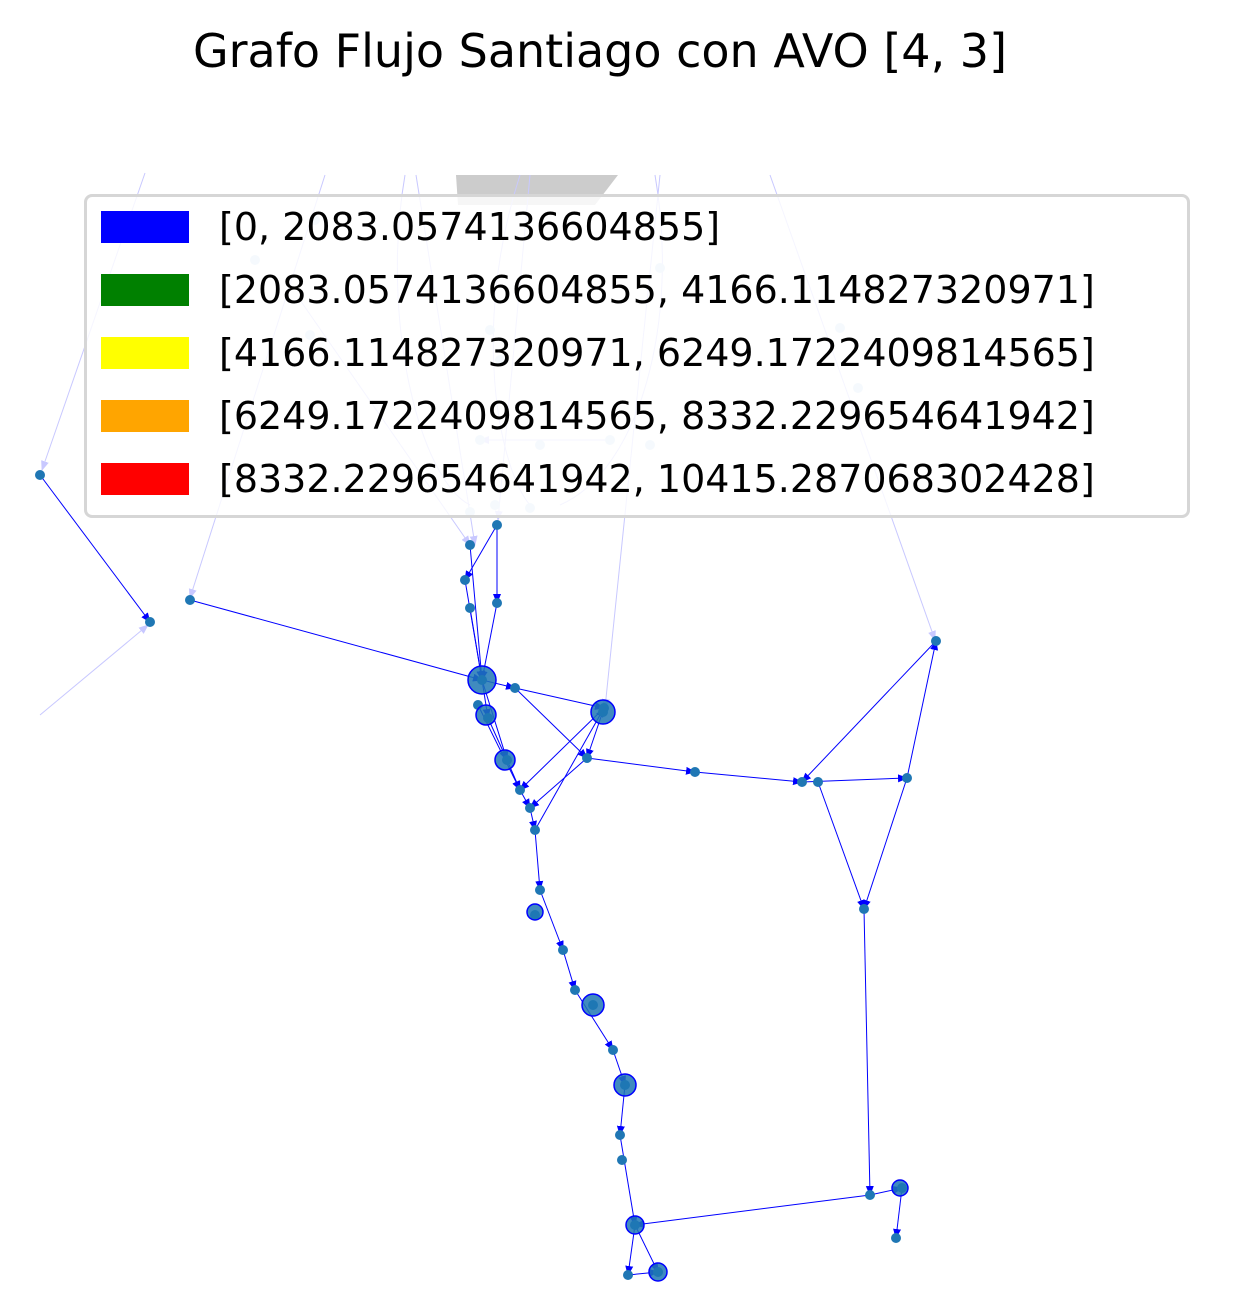 The image size is (1244, 1312). I want to click on legend-entry: [0, 2083.0574136604855], so click(410, 227).